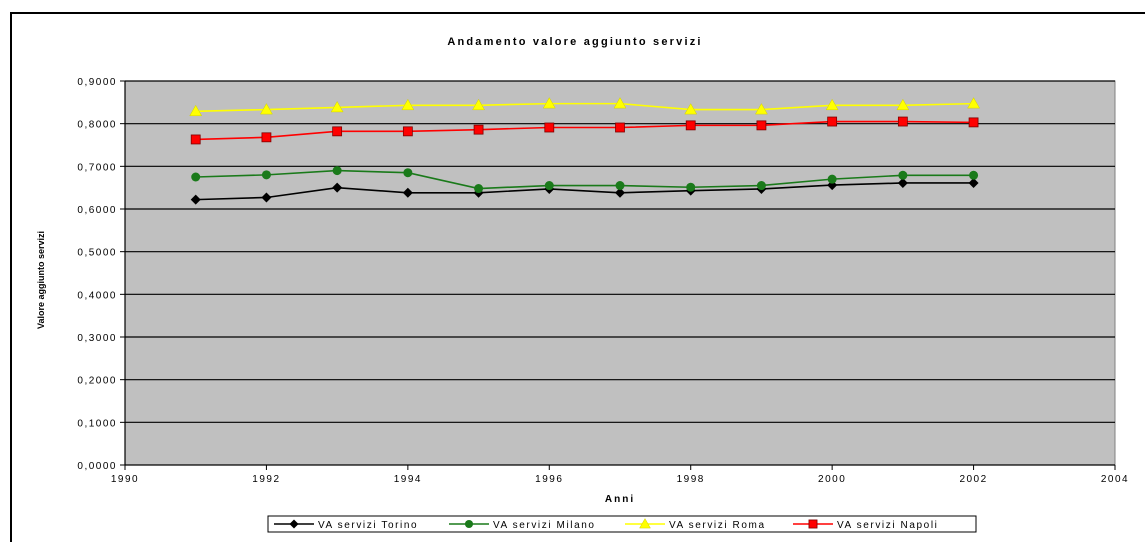  Describe the element at coordinates (97, 210) in the screenshot. I see `y-tick-label: 0,6000` at that location.